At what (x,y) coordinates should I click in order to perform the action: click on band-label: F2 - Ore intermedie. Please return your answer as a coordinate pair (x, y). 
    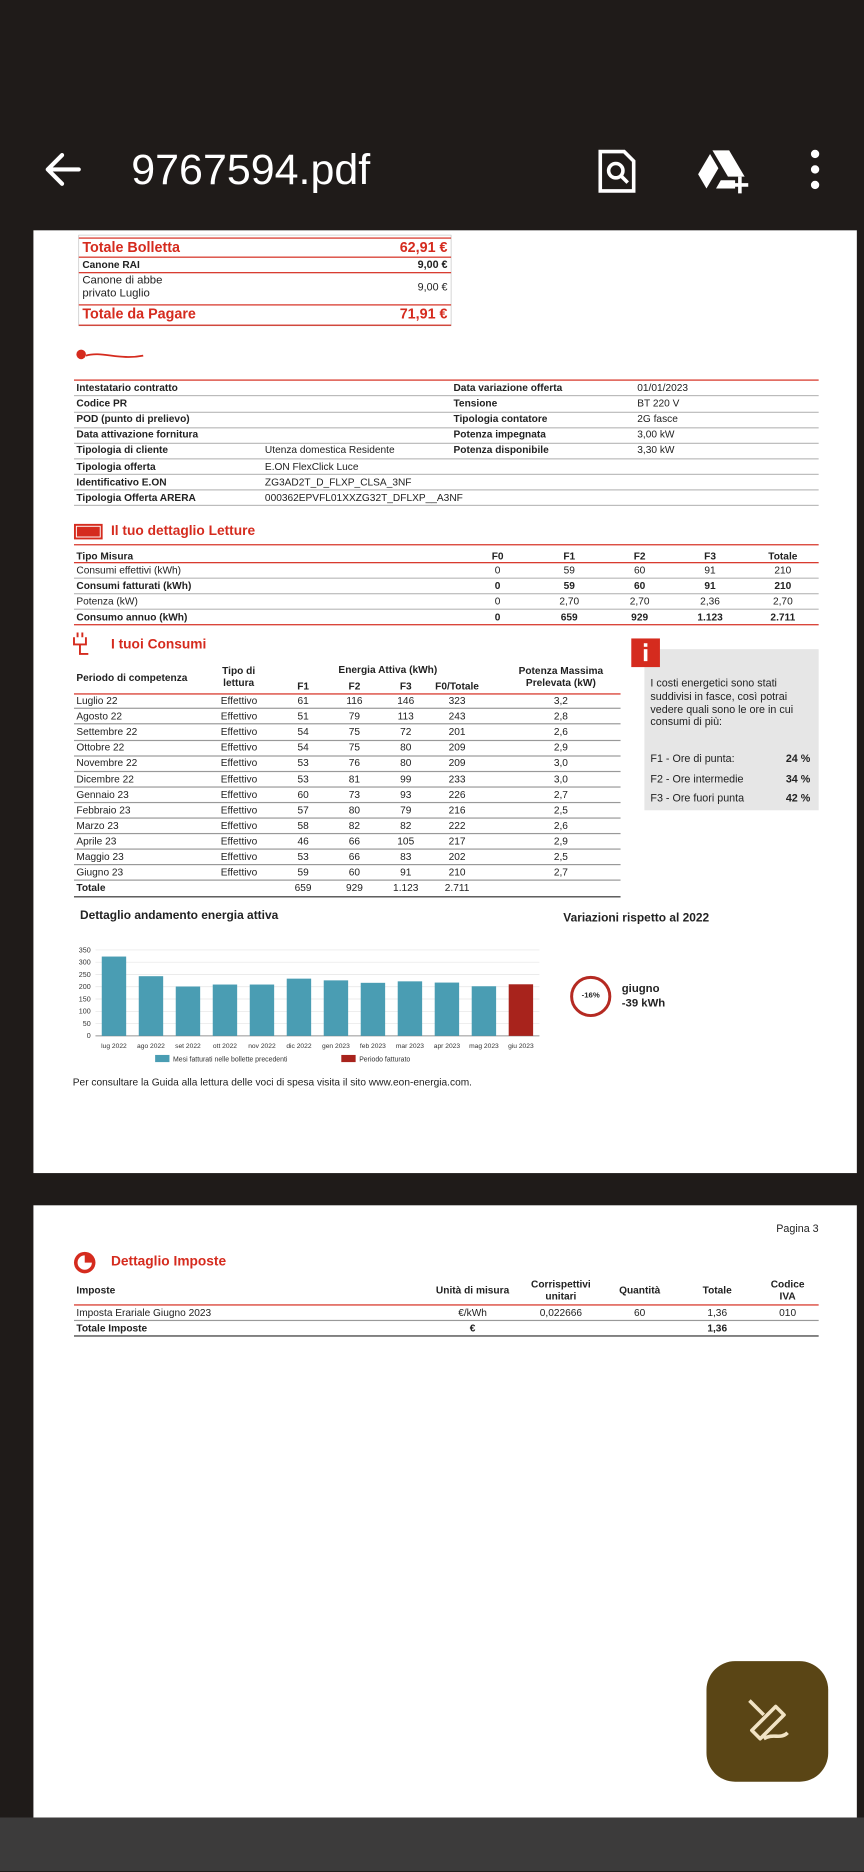
    Looking at the image, I should click on (697, 778).